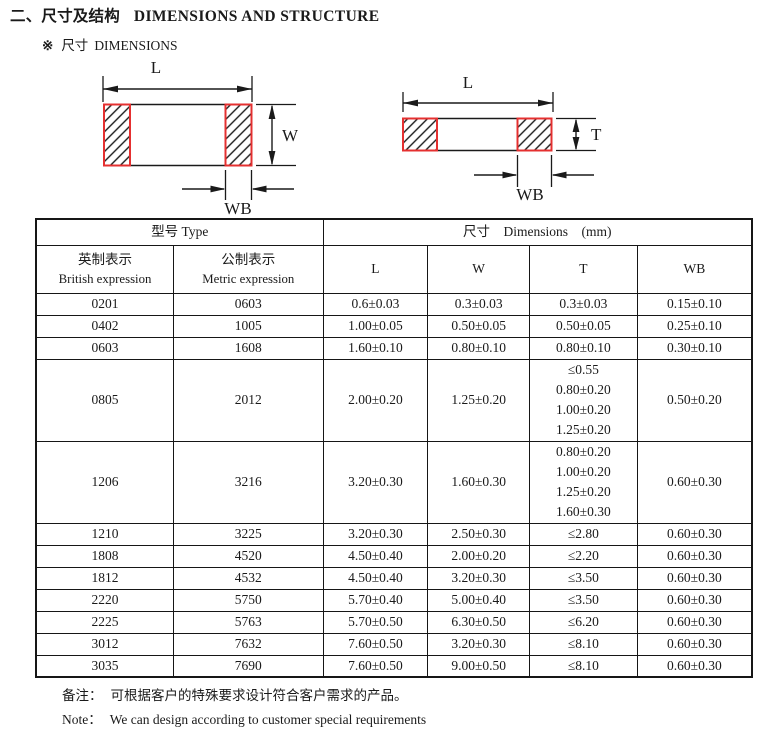  I want to click on cell-w: 0.3±0.03, so click(479, 304).